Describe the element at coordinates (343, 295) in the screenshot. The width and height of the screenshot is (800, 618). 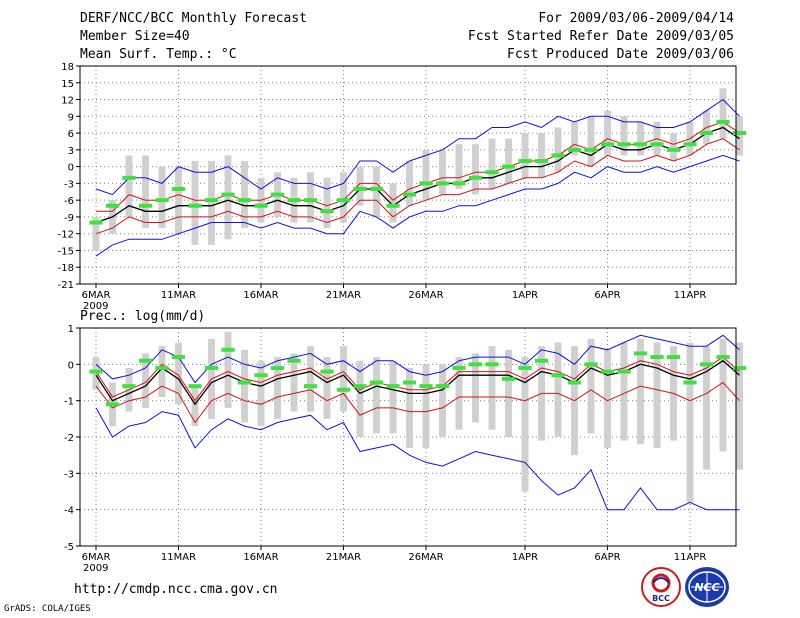
I see `temp-xtick-label: 21MAR` at that location.